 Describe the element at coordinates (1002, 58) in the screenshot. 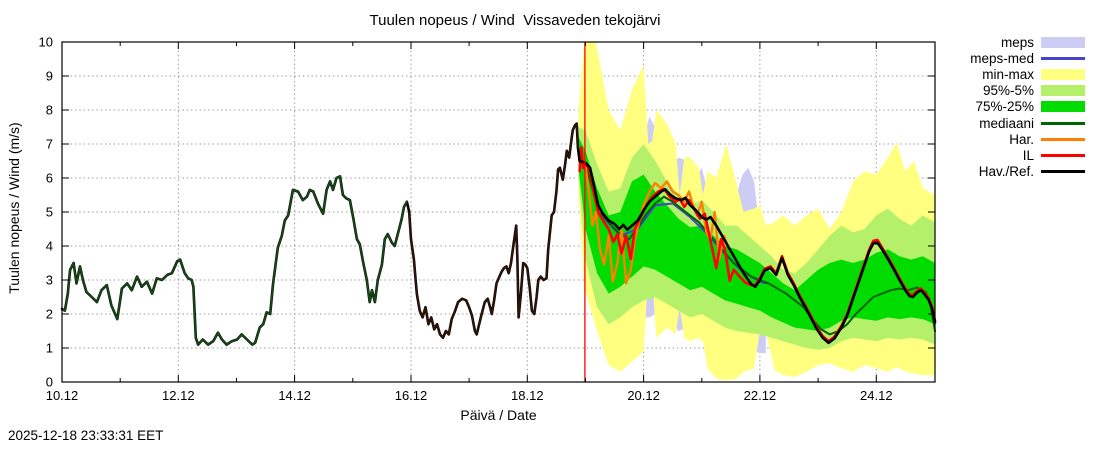

I see `legend-label: meps-med` at that location.